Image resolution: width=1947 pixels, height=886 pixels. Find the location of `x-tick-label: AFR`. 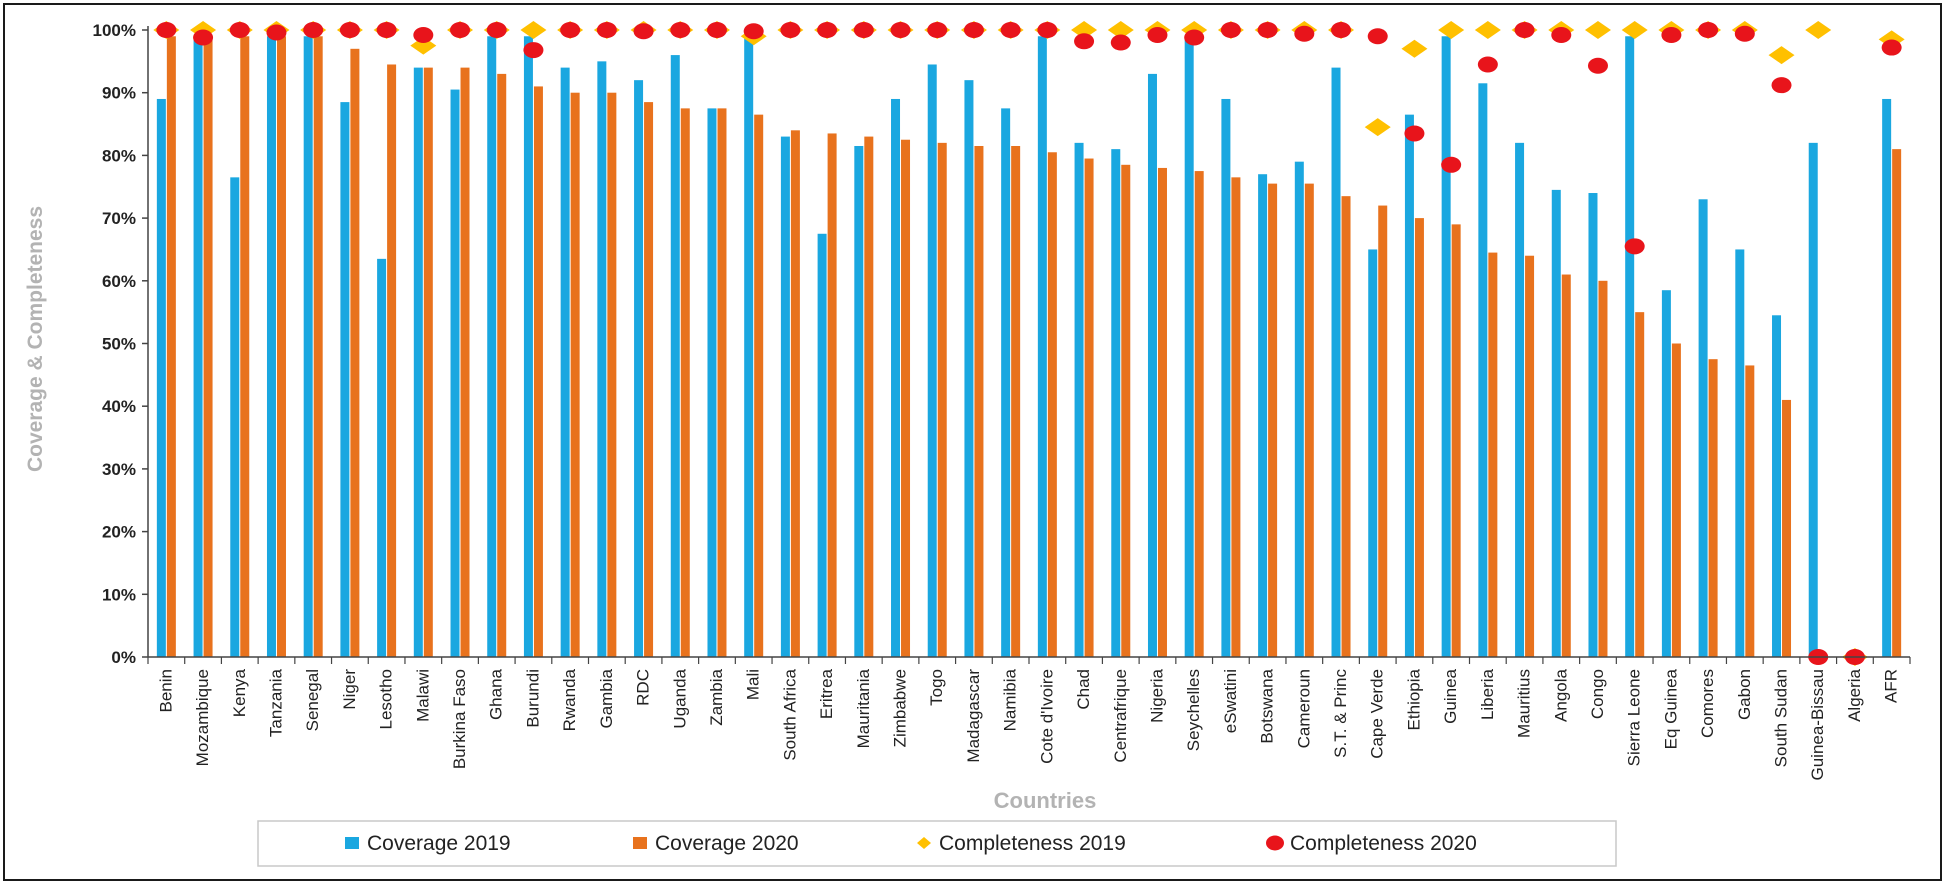

x-tick-label: AFR is located at coordinates (1891, 686).